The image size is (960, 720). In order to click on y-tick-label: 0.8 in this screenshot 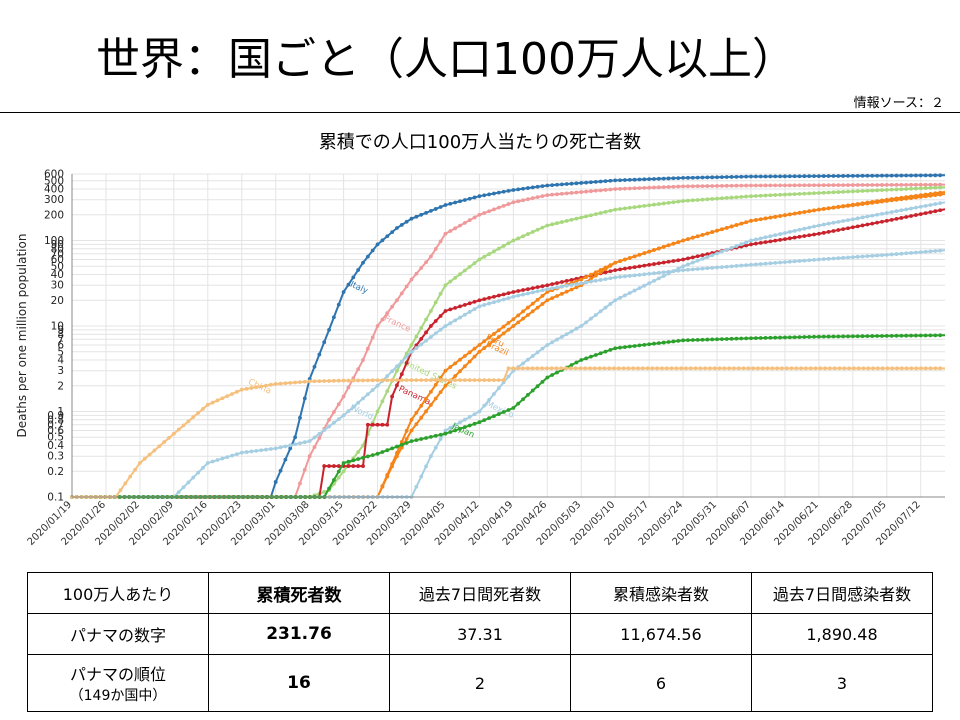, I will do `click(55, 420)`.